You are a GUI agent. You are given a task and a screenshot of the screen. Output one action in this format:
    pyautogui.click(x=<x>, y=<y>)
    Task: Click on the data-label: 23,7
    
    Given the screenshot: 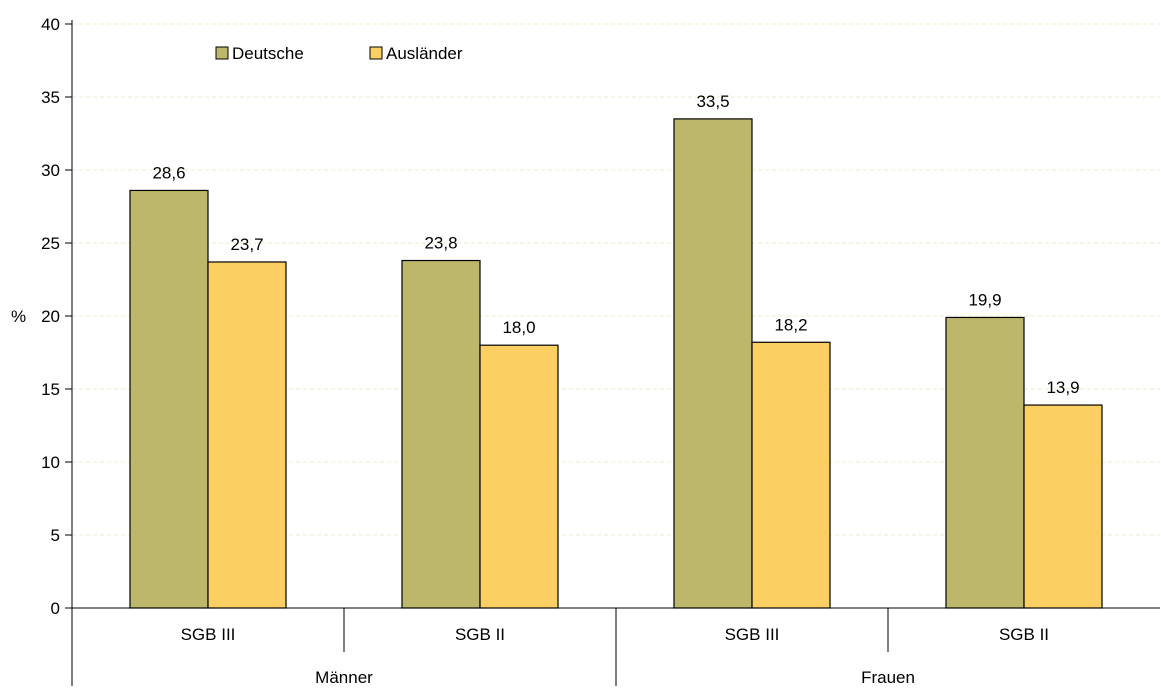 What is the action you would take?
    pyautogui.click(x=246, y=244)
    